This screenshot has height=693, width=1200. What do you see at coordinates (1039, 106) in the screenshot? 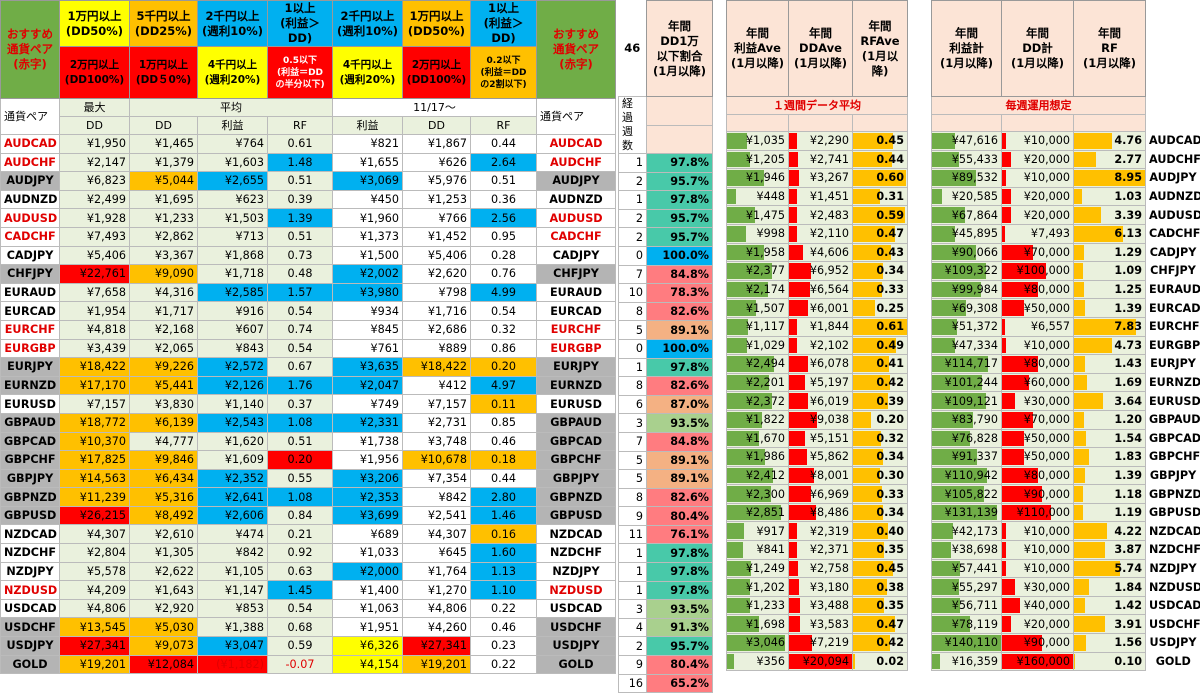
I see `weekly-ops-label: 毎週運用想定` at bounding box center [1039, 106].